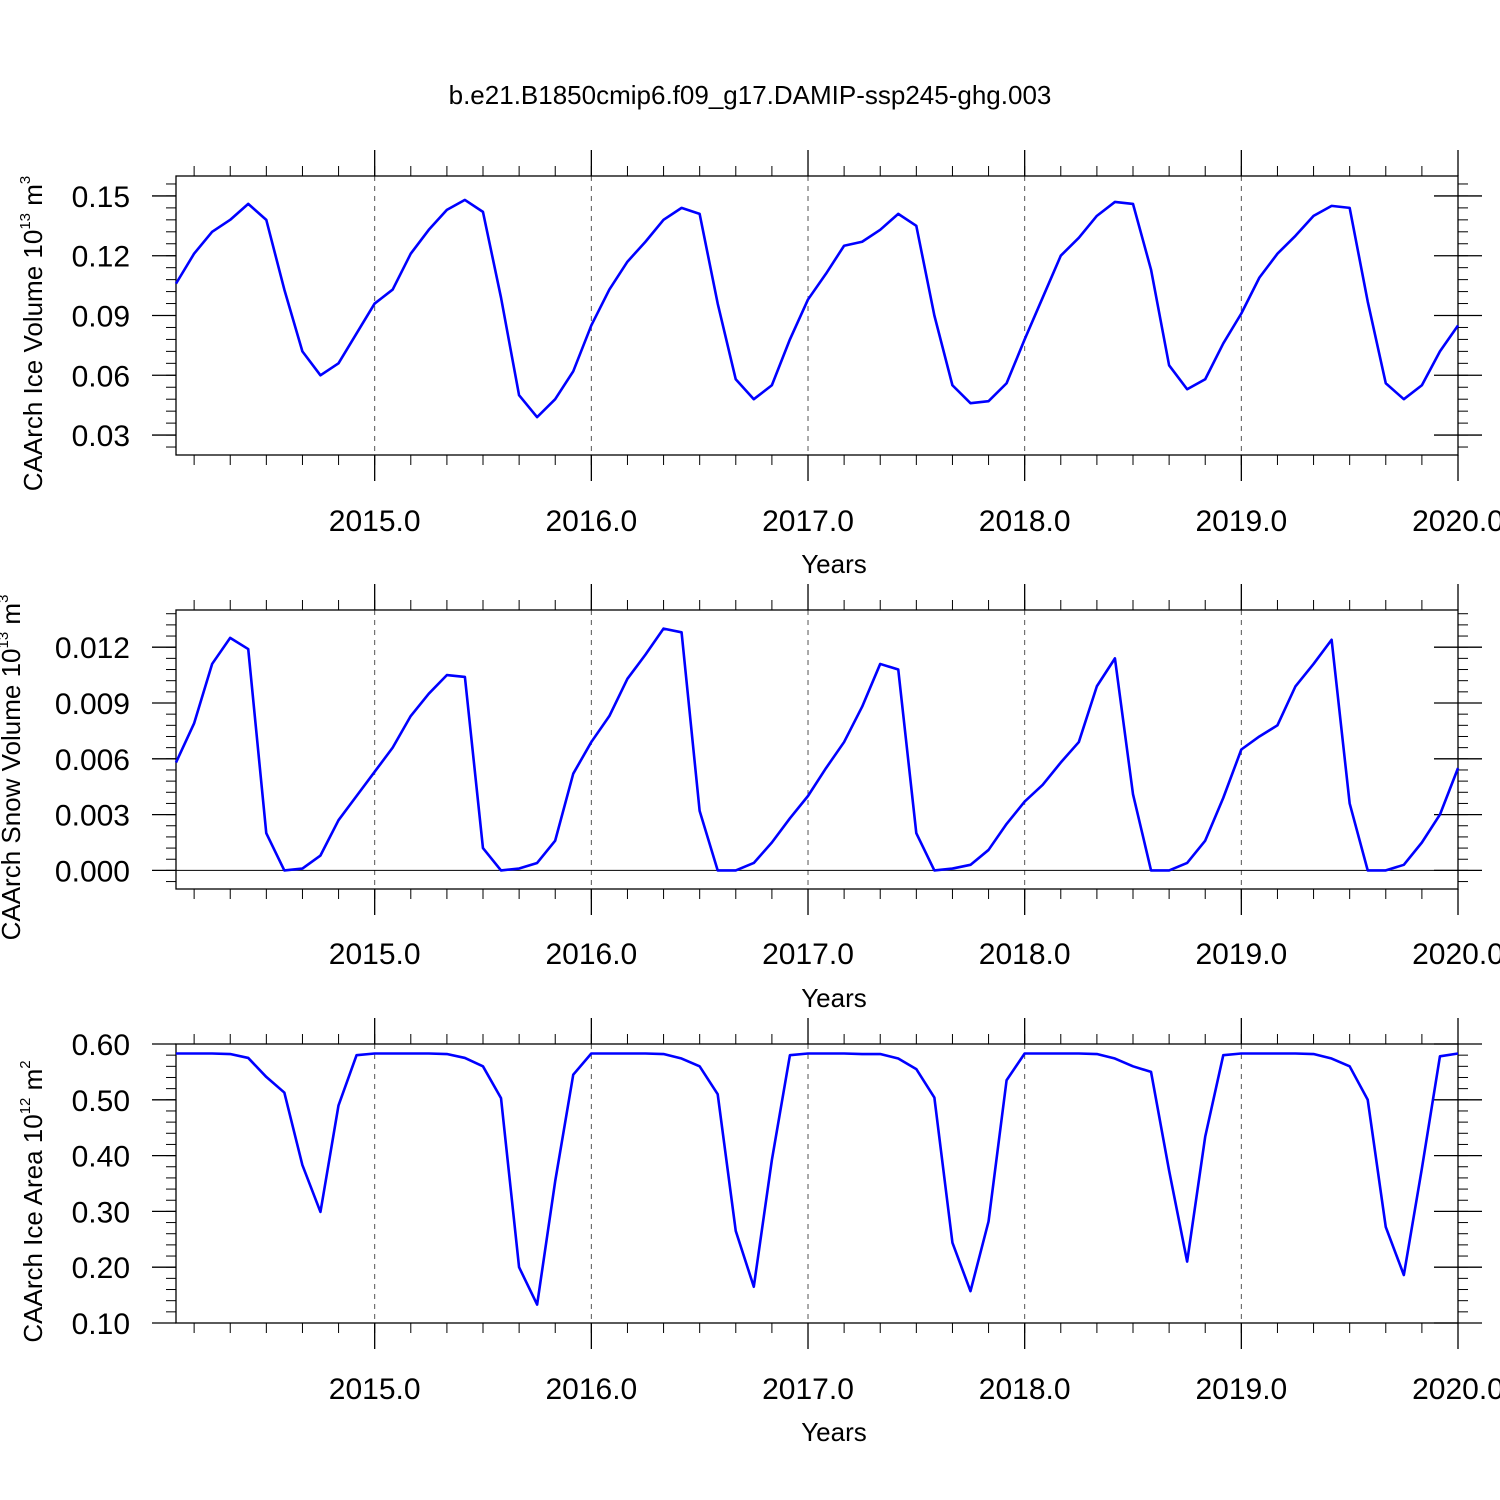 The image size is (1500, 1500). What do you see at coordinates (101, 197) in the screenshot?
I see `y-tick-label: 0.15` at bounding box center [101, 197].